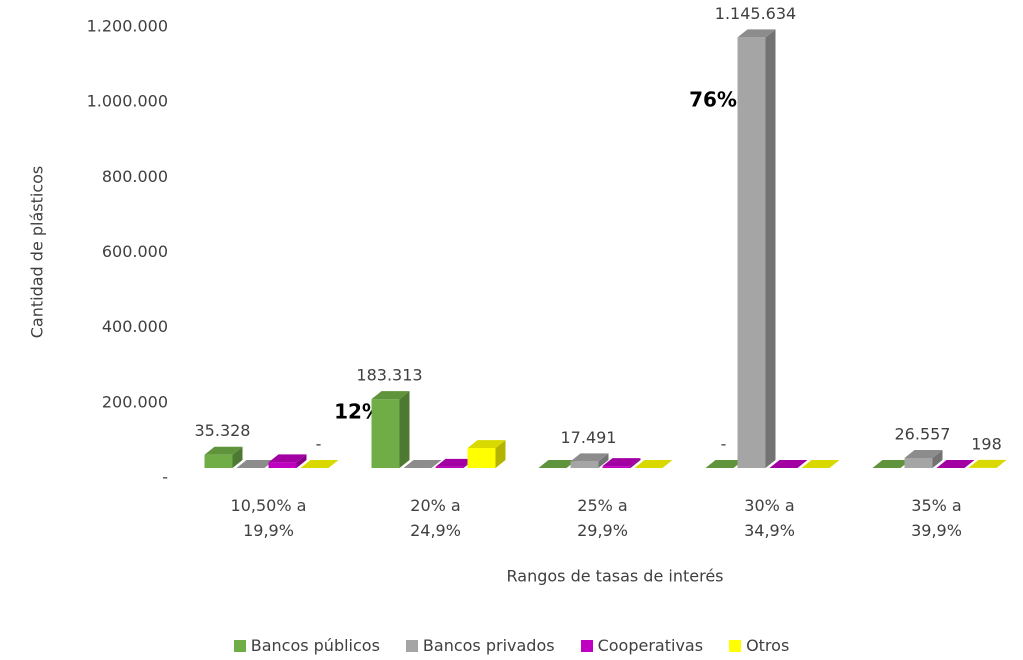 The image size is (1023, 660). I want to click on data-label: 1.145.634, so click(755, 13).